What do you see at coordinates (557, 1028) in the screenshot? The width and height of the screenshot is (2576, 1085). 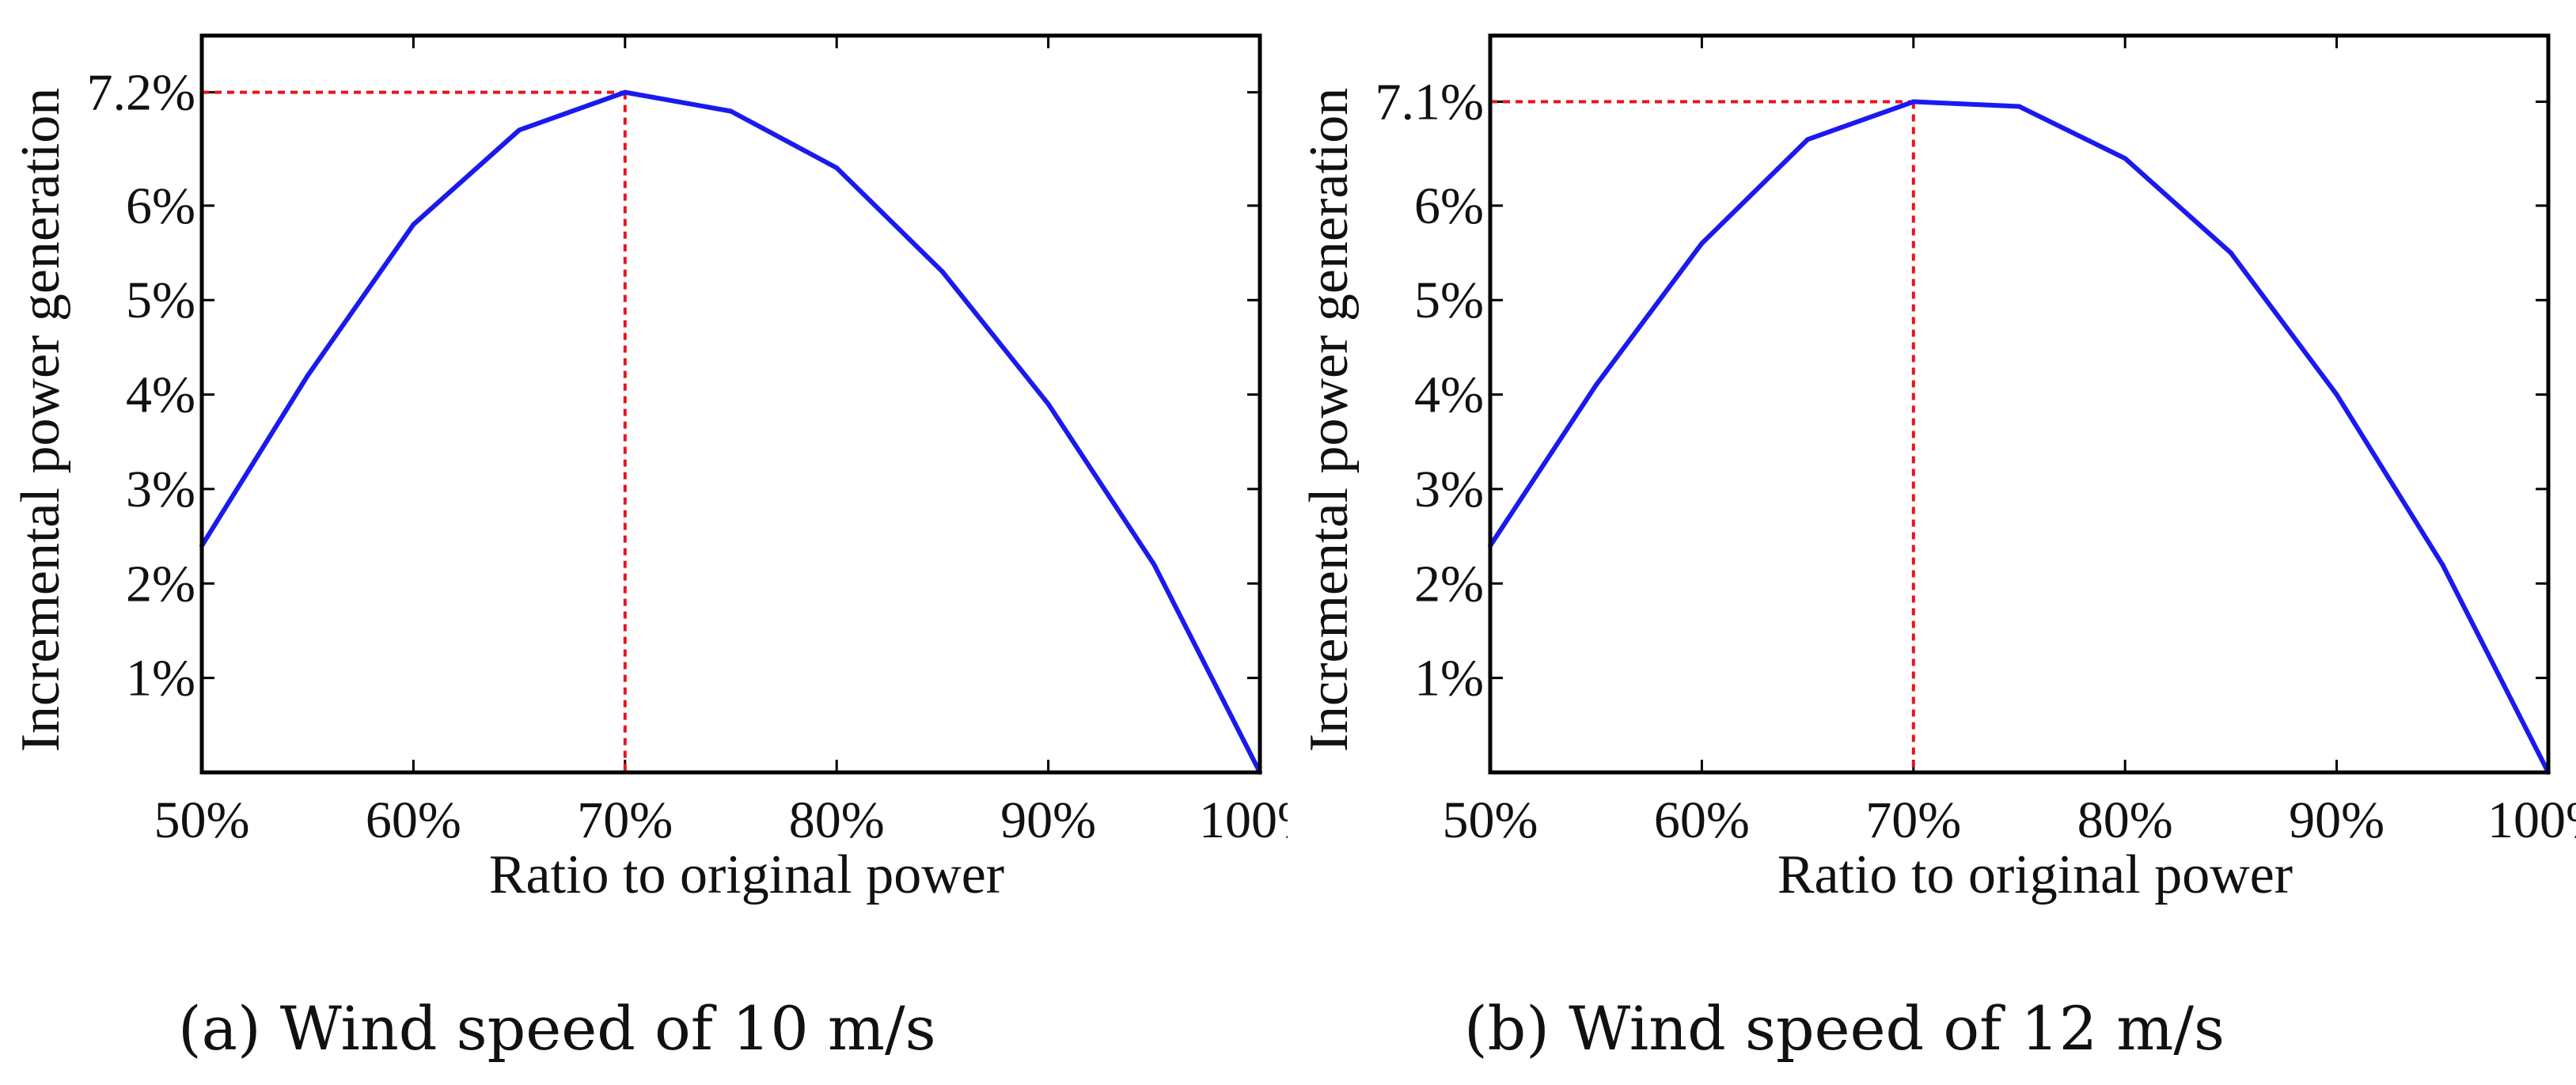 I see `caption-a: (a) Wind speed of 10 m/s` at bounding box center [557, 1028].